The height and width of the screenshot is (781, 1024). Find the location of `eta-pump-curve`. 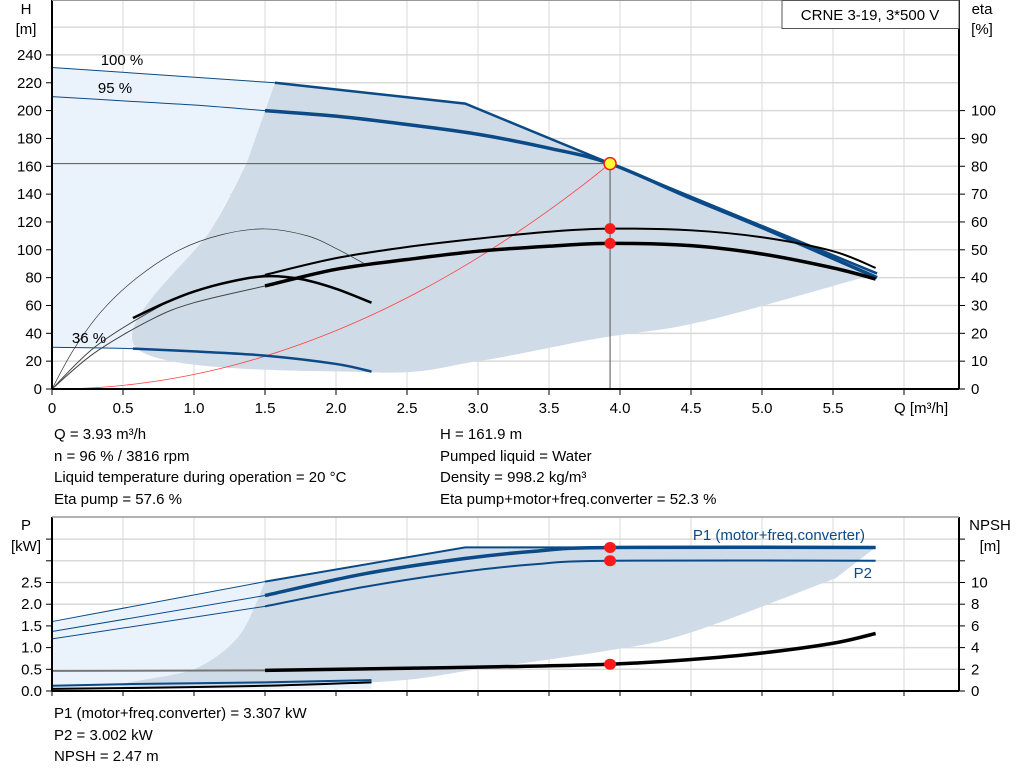

eta-pump-curve is located at coordinates (570, 251).